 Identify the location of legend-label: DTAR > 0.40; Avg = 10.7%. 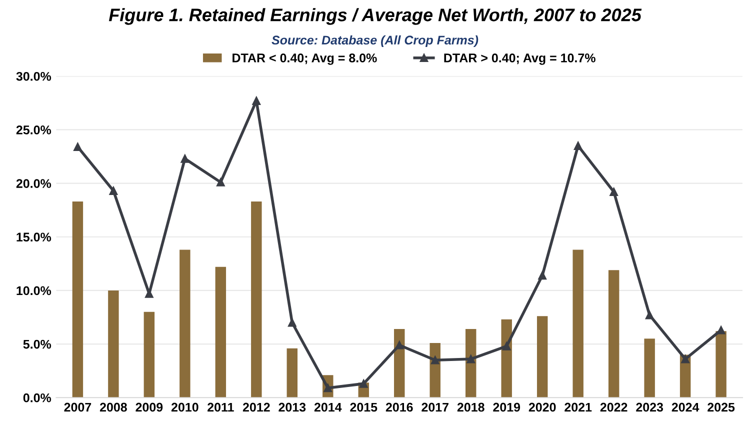
(520, 59).